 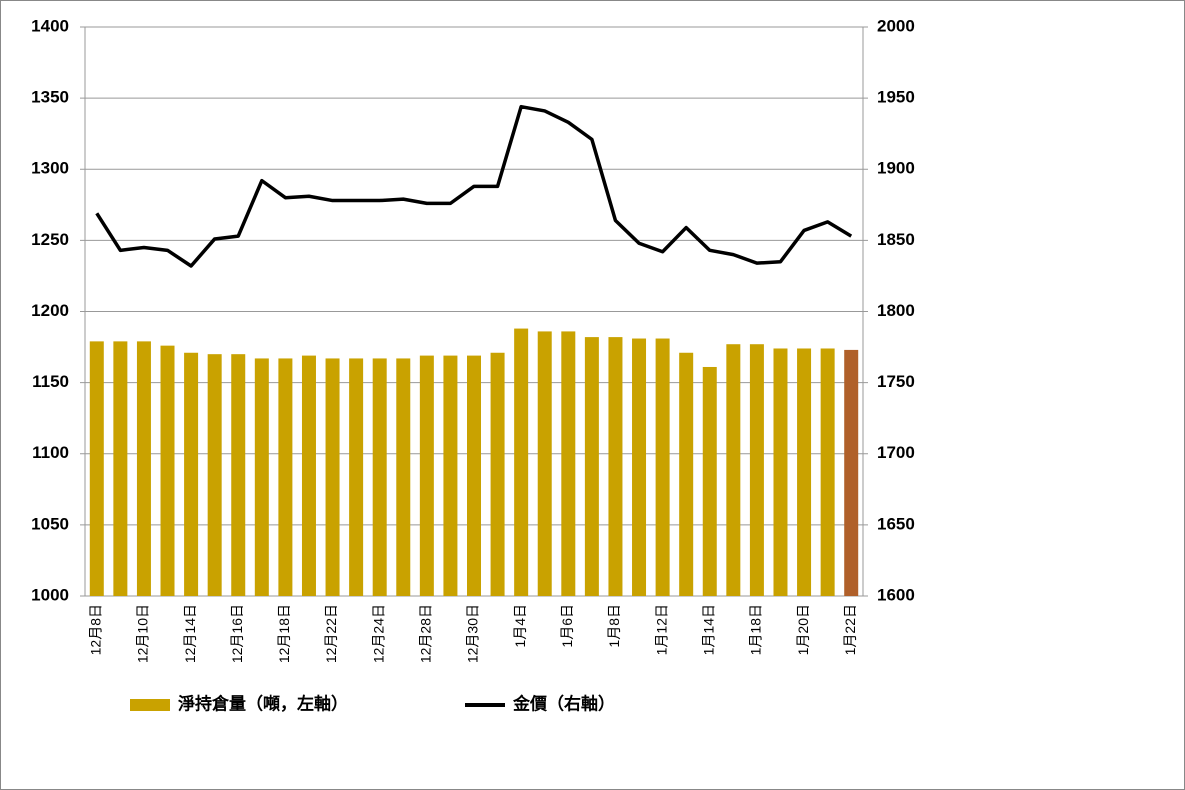 What do you see at coordinates (50, 239) in the screenshot?
I see `y-tick-label: 1250` at bounding box center [50, 239].